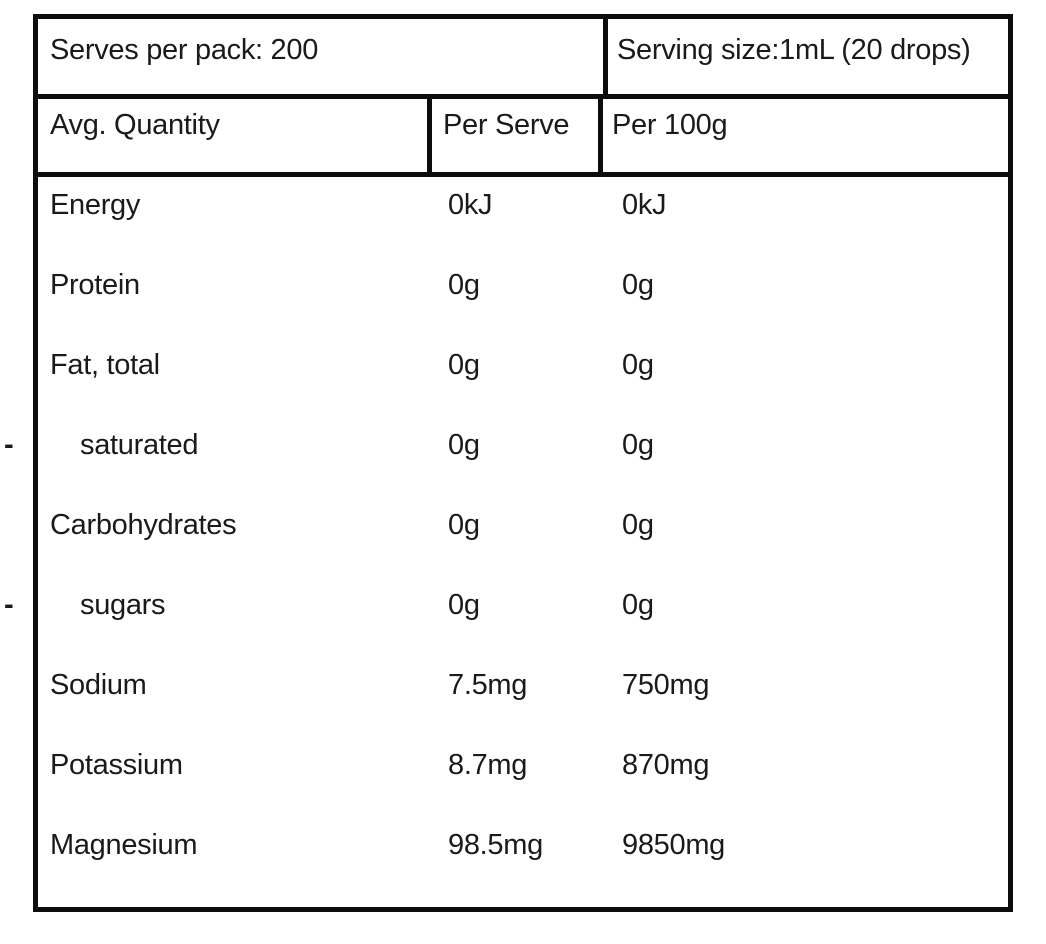 Image resolution: width=1046 pixels, height=944 pixels. I want to click on header-per-100g: Per 100g, so click(805, 135).